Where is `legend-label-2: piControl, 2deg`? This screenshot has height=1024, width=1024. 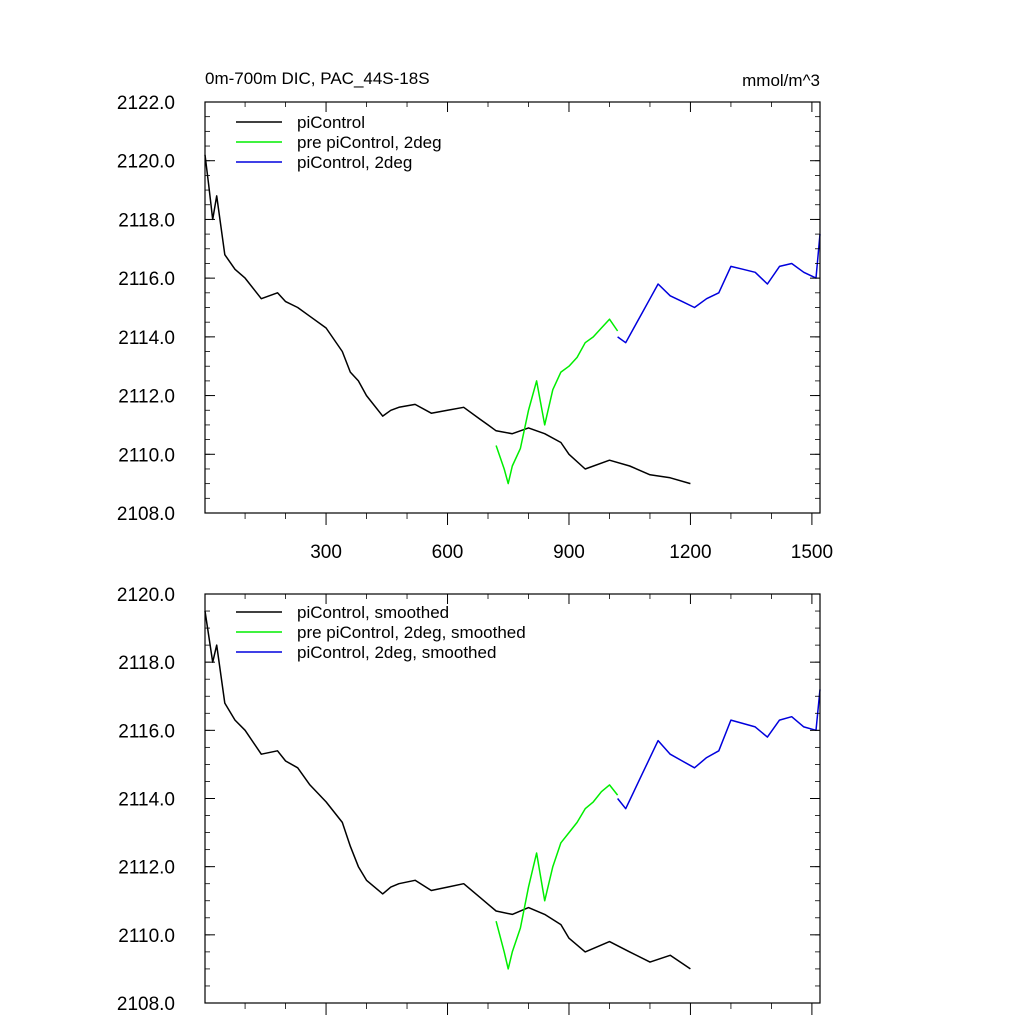
legend-label-2: piControl, 2deg is located at coordinates (354, 162).